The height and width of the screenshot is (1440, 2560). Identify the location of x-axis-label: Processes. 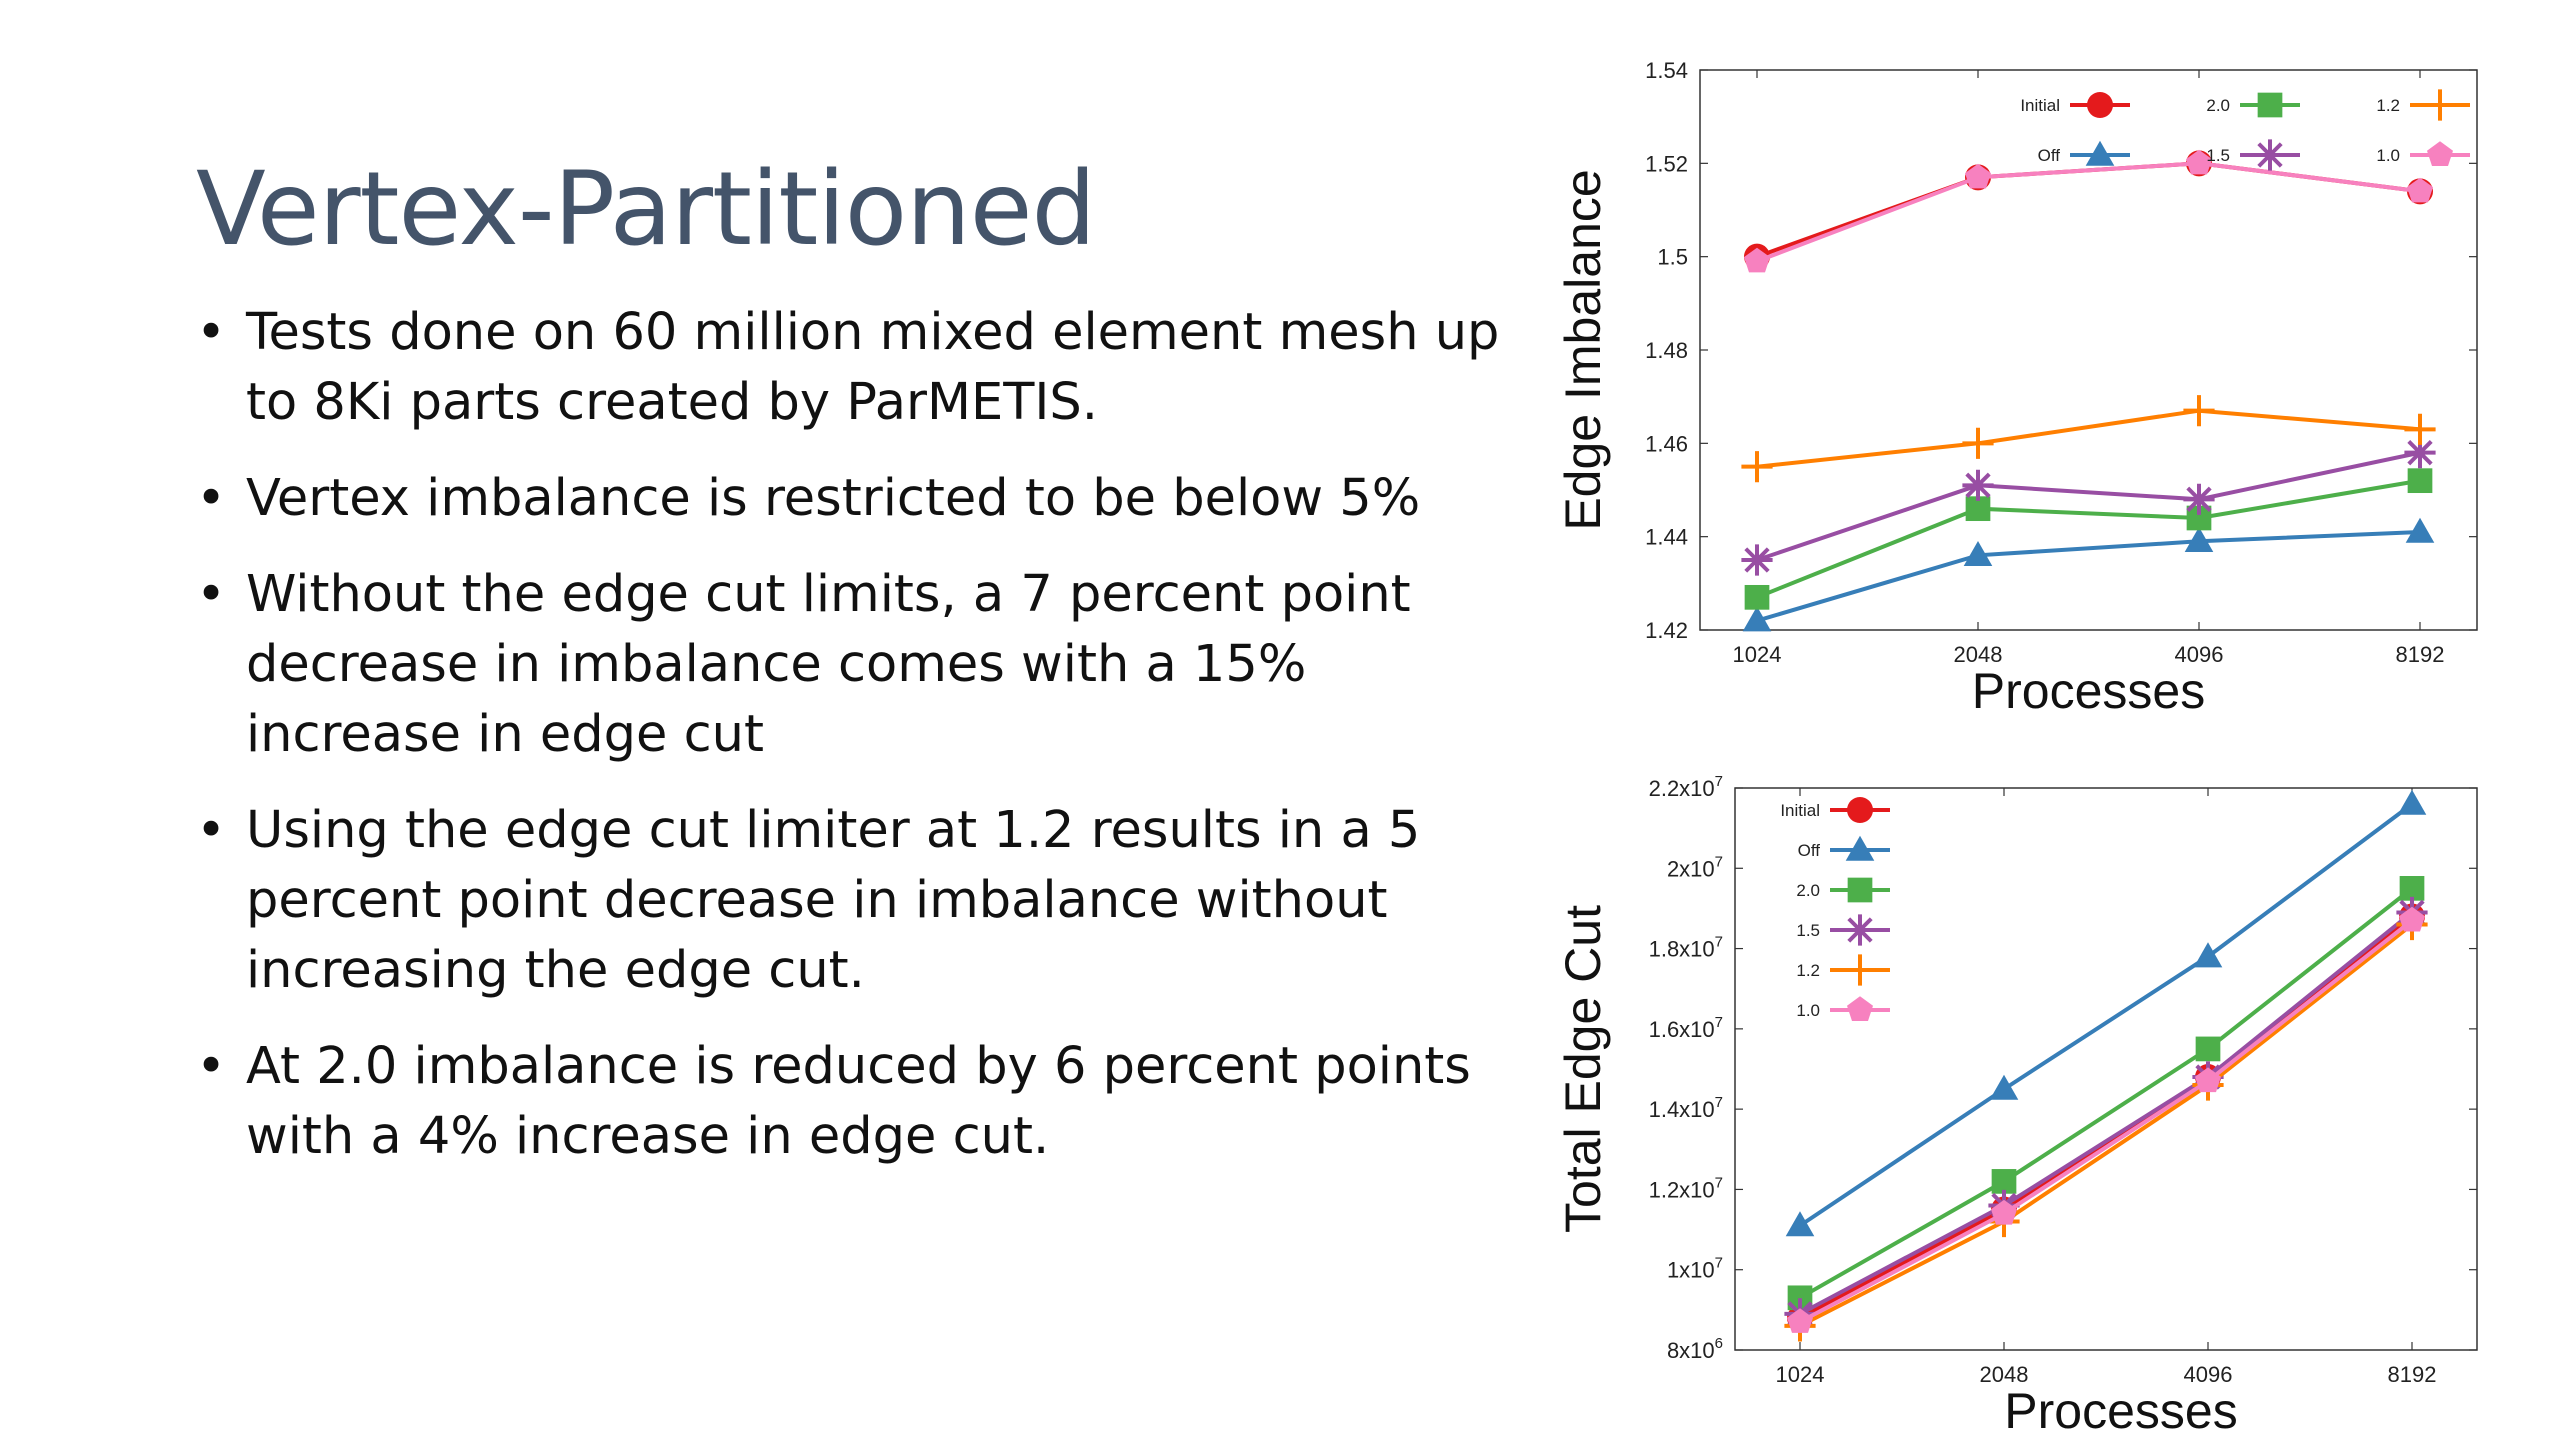
(2088, 691).